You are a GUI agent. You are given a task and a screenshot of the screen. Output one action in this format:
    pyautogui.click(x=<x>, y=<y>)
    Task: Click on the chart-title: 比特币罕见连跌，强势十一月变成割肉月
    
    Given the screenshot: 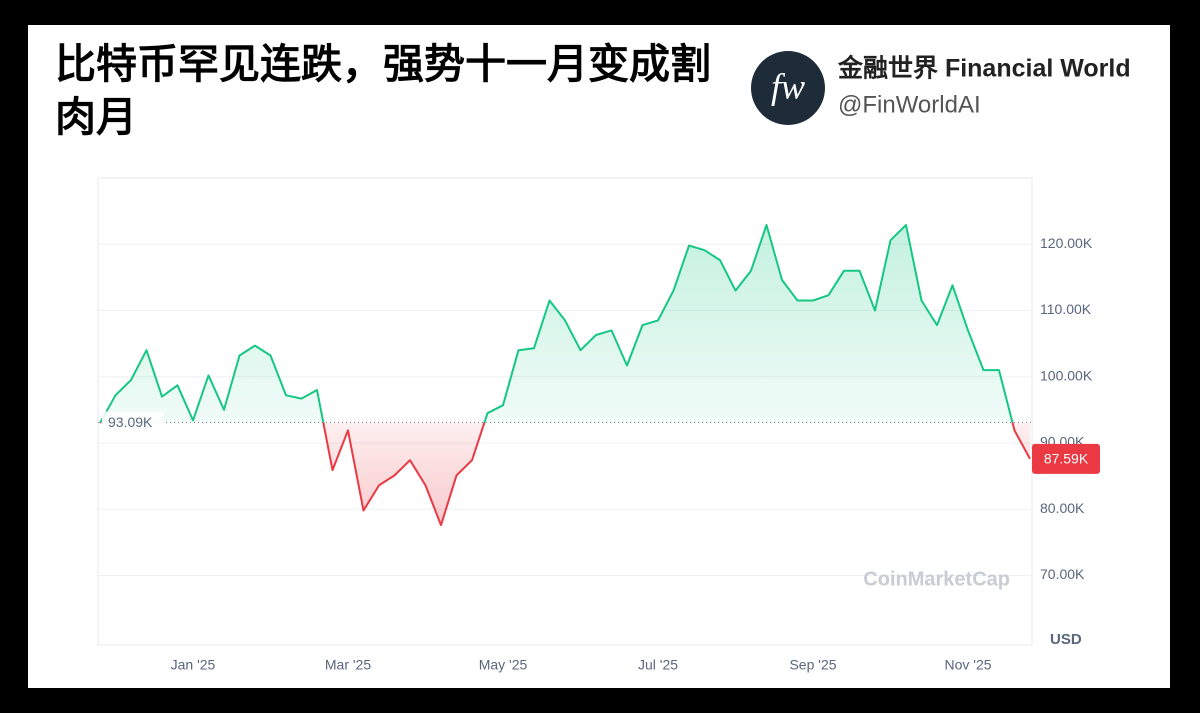 What is the action you would take?
    pyautogui.click(x=383, y=90)
    